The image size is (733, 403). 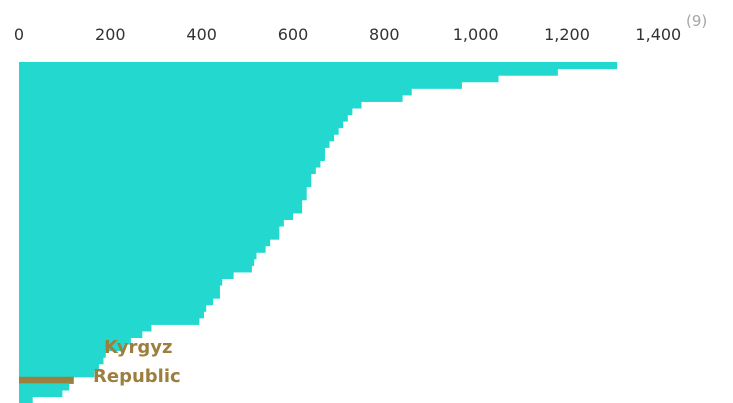 What do you see at coordinates (347, 34) in the screenshot?
I see `x-axis-ticks: 0 200 400 600 800 1,000 1,200 1,400` at bounding box center [347, 34].